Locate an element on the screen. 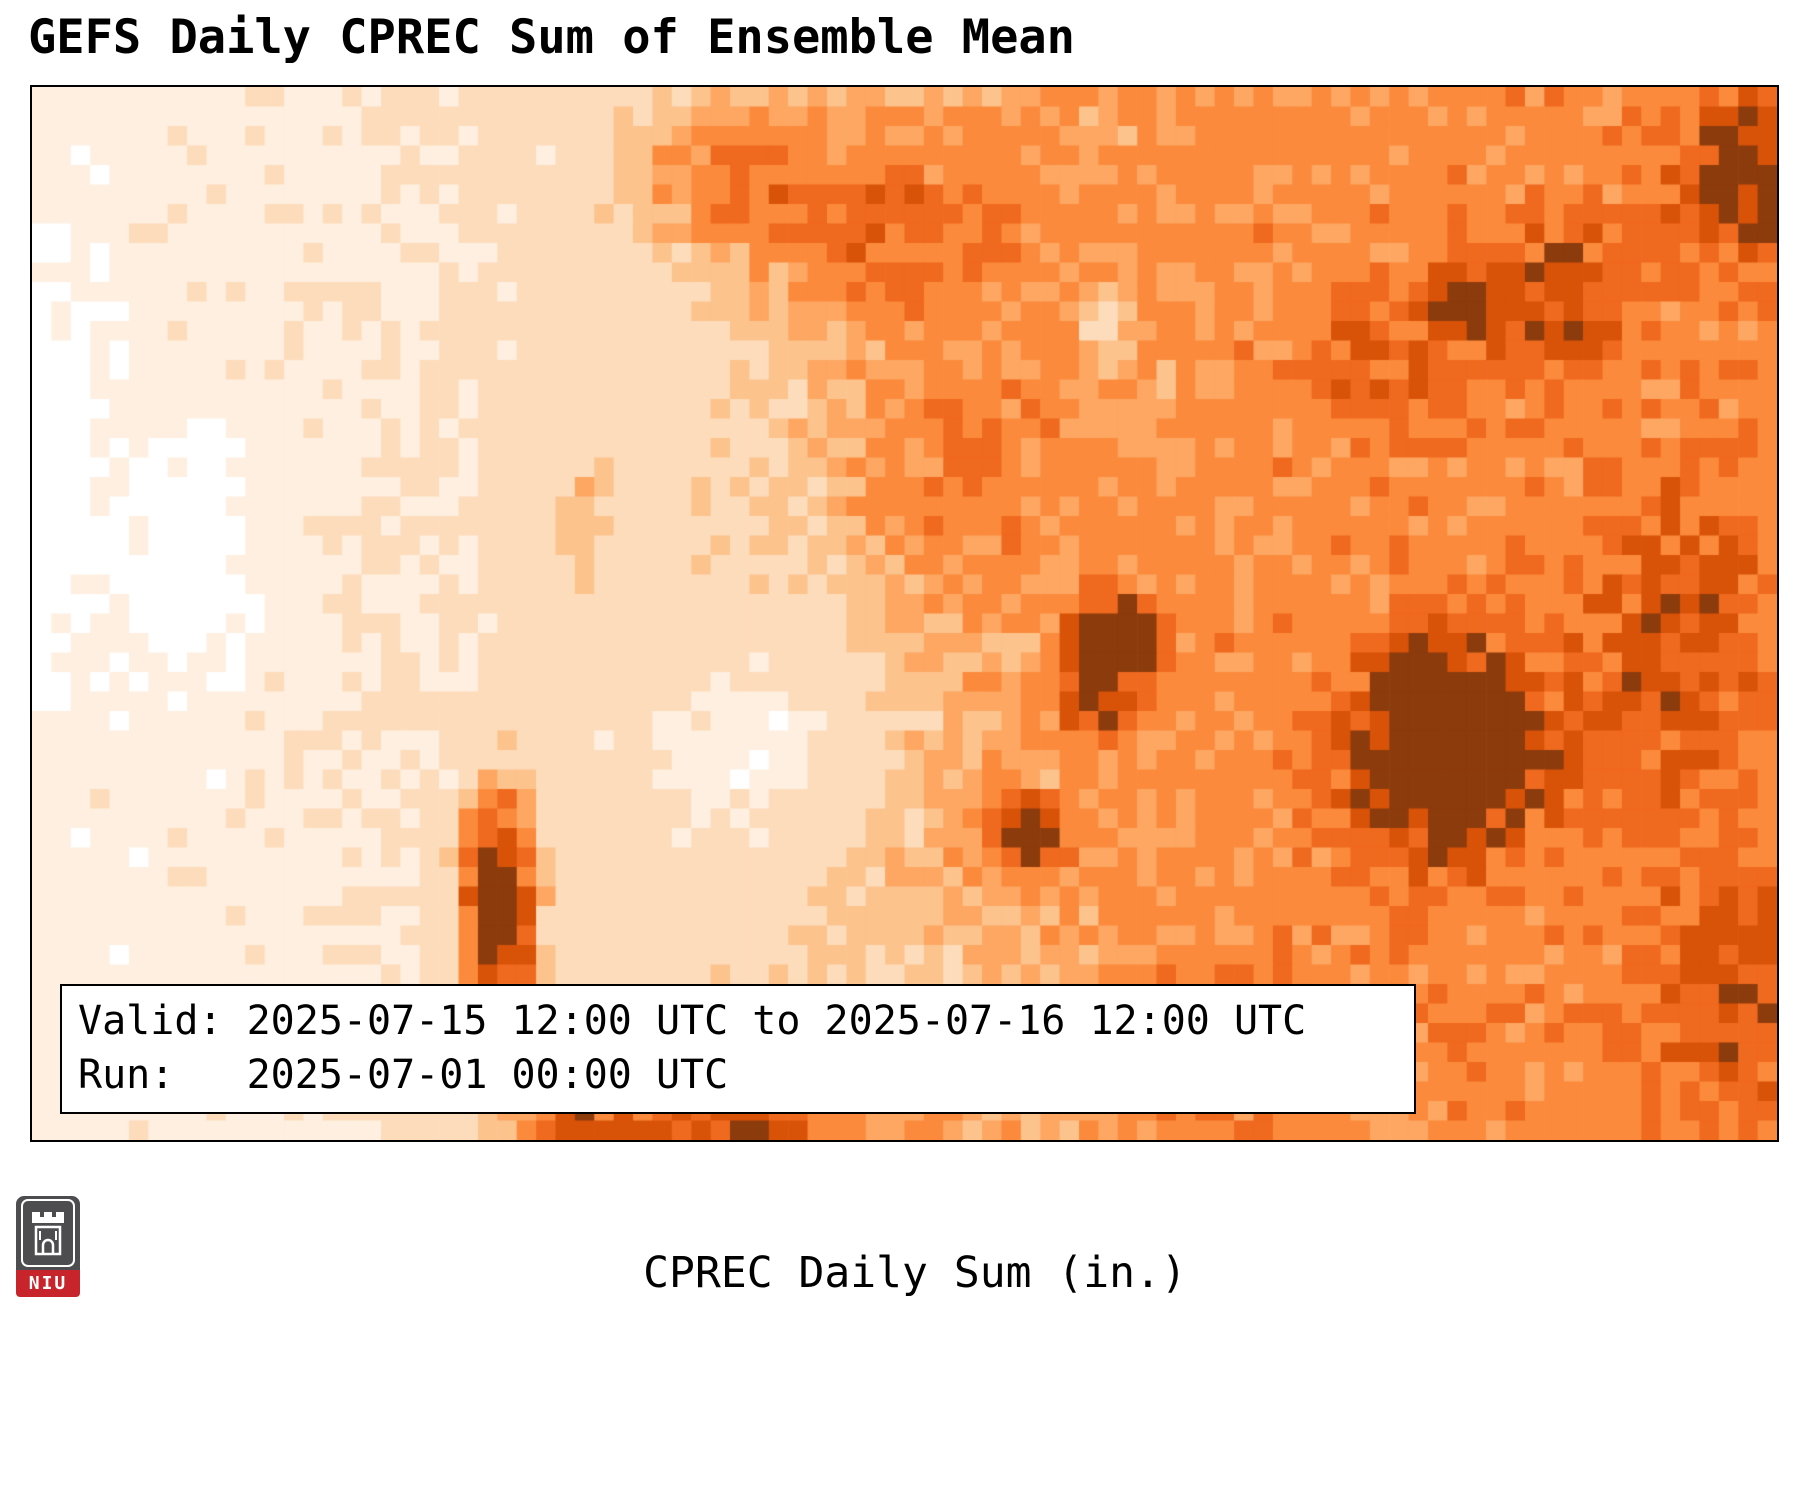 The image size is (1803, 1500). run-time-text: Run: 2025-07-01 00:00 UTC is located at coordinates (403, 1075).